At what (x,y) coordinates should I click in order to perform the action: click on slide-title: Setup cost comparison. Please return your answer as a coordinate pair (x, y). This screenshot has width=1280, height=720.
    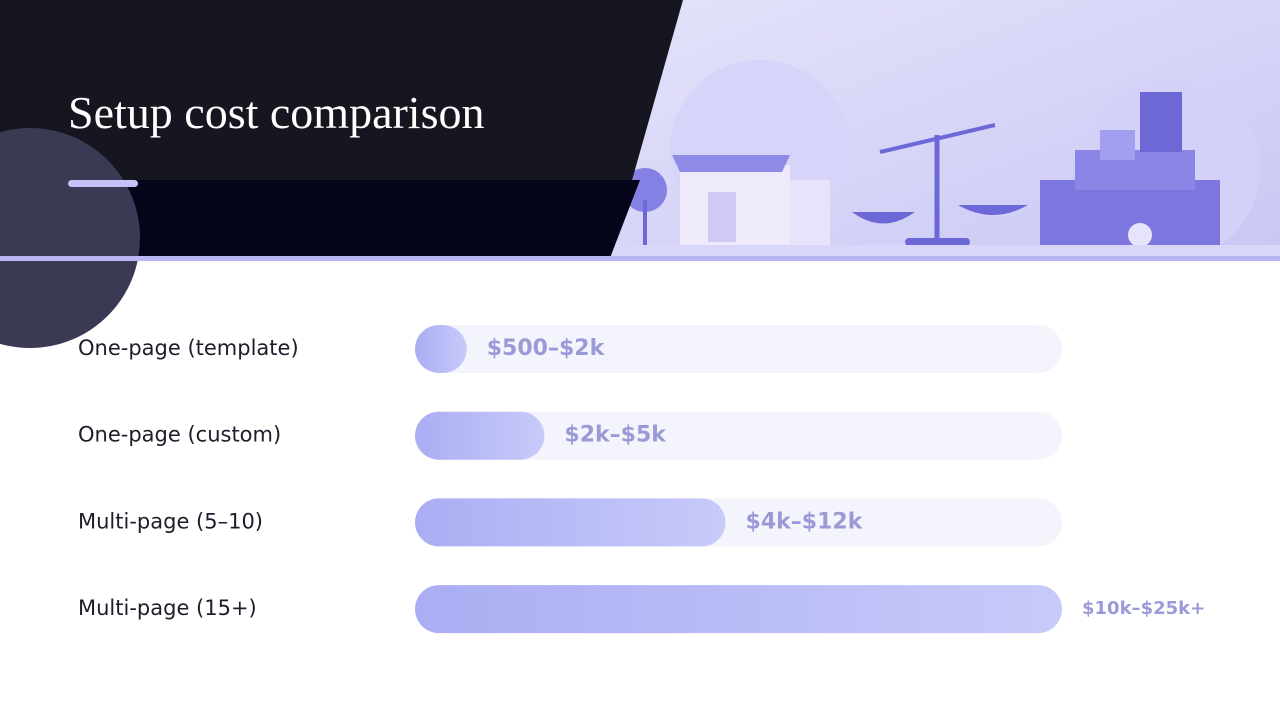
    Looking at the image, I should click on (276, 112).